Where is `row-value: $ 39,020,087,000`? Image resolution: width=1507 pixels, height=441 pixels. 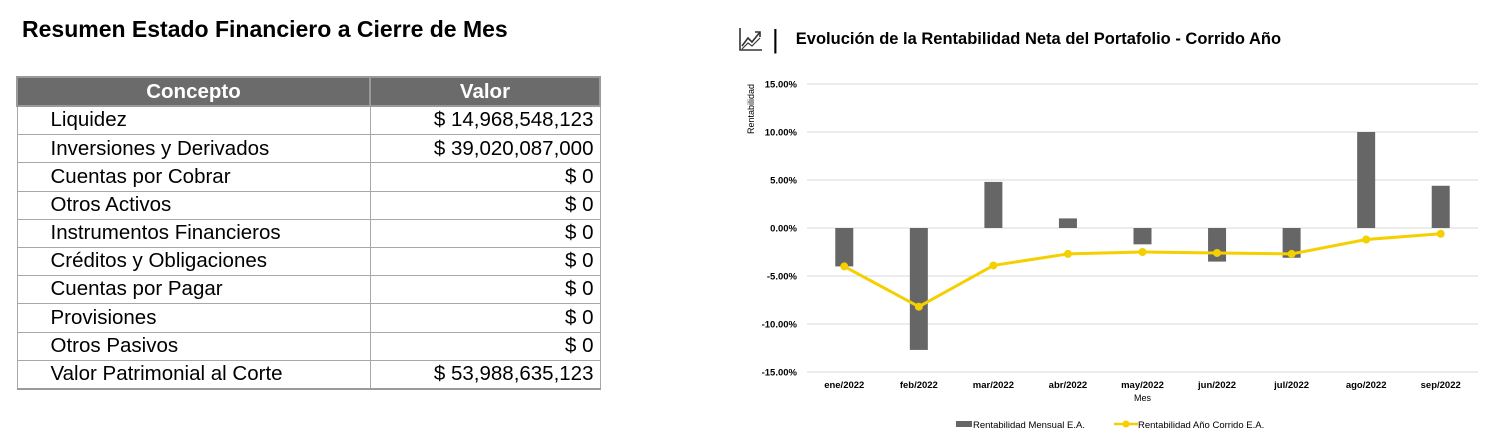 row-value: $ 39,020,087,000 is located at coordinates (485, 149).